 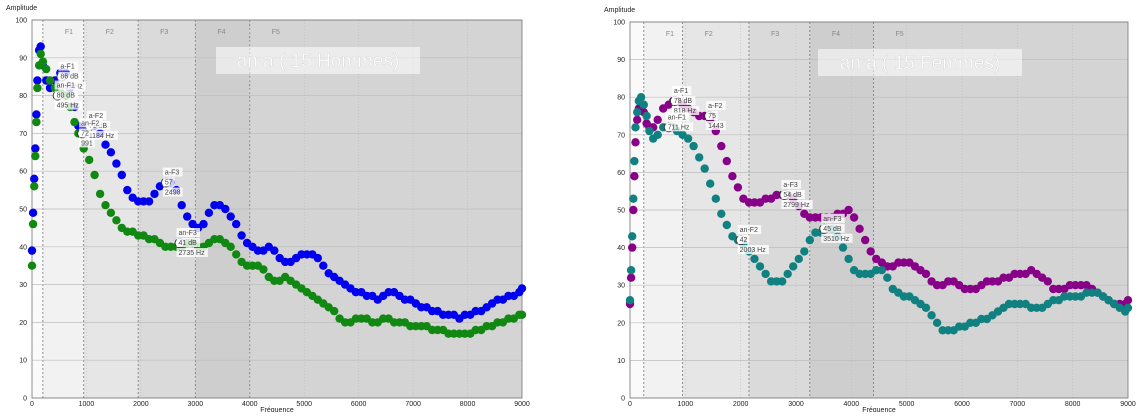 I want to click on annotation-2: a-F2 75 1443, so click(x=715, y=115).